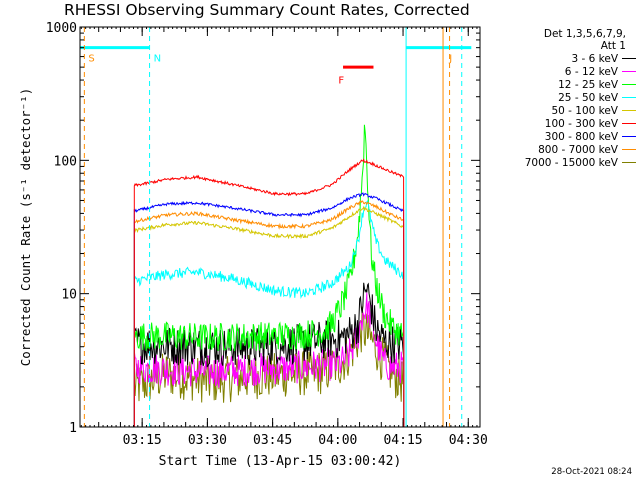  What do you see at coordinates (594, 58) in the screenshot?
I see `legend-label: 3 - 6 keV` at bounding box center [594, 58].